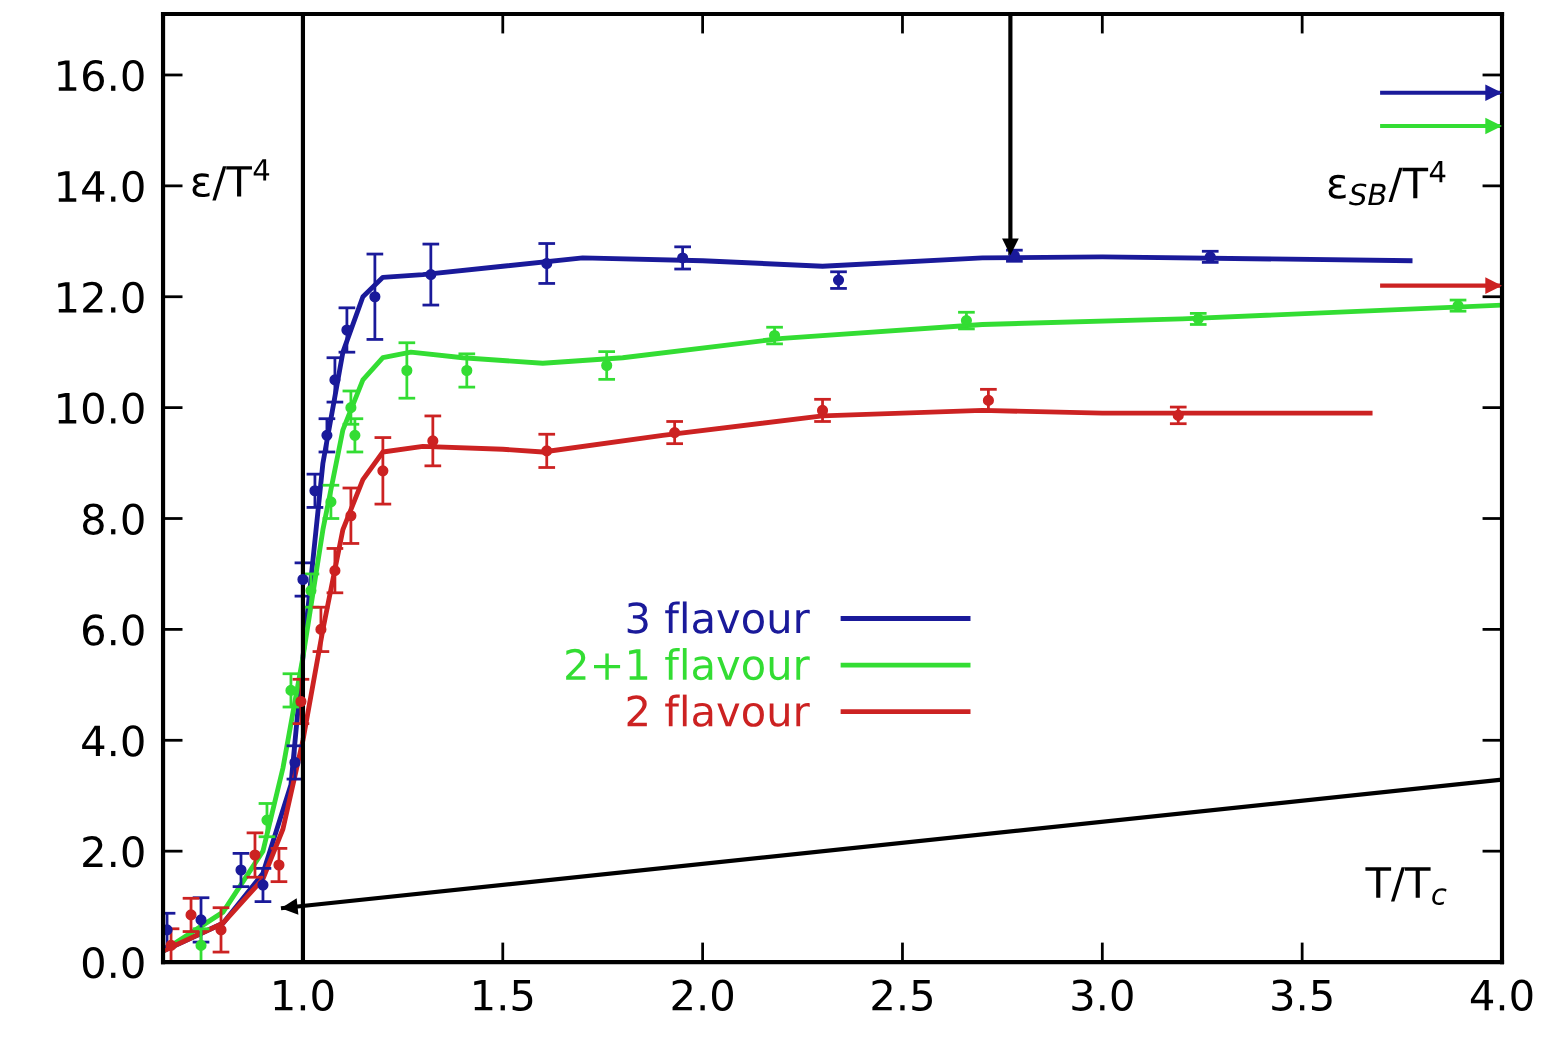  What do you see at coordinates (1387, 183) in the screenshot?
I see `annotation: ε$_{SB}$/T$^{4}$` at bounding box center [1387, 183].